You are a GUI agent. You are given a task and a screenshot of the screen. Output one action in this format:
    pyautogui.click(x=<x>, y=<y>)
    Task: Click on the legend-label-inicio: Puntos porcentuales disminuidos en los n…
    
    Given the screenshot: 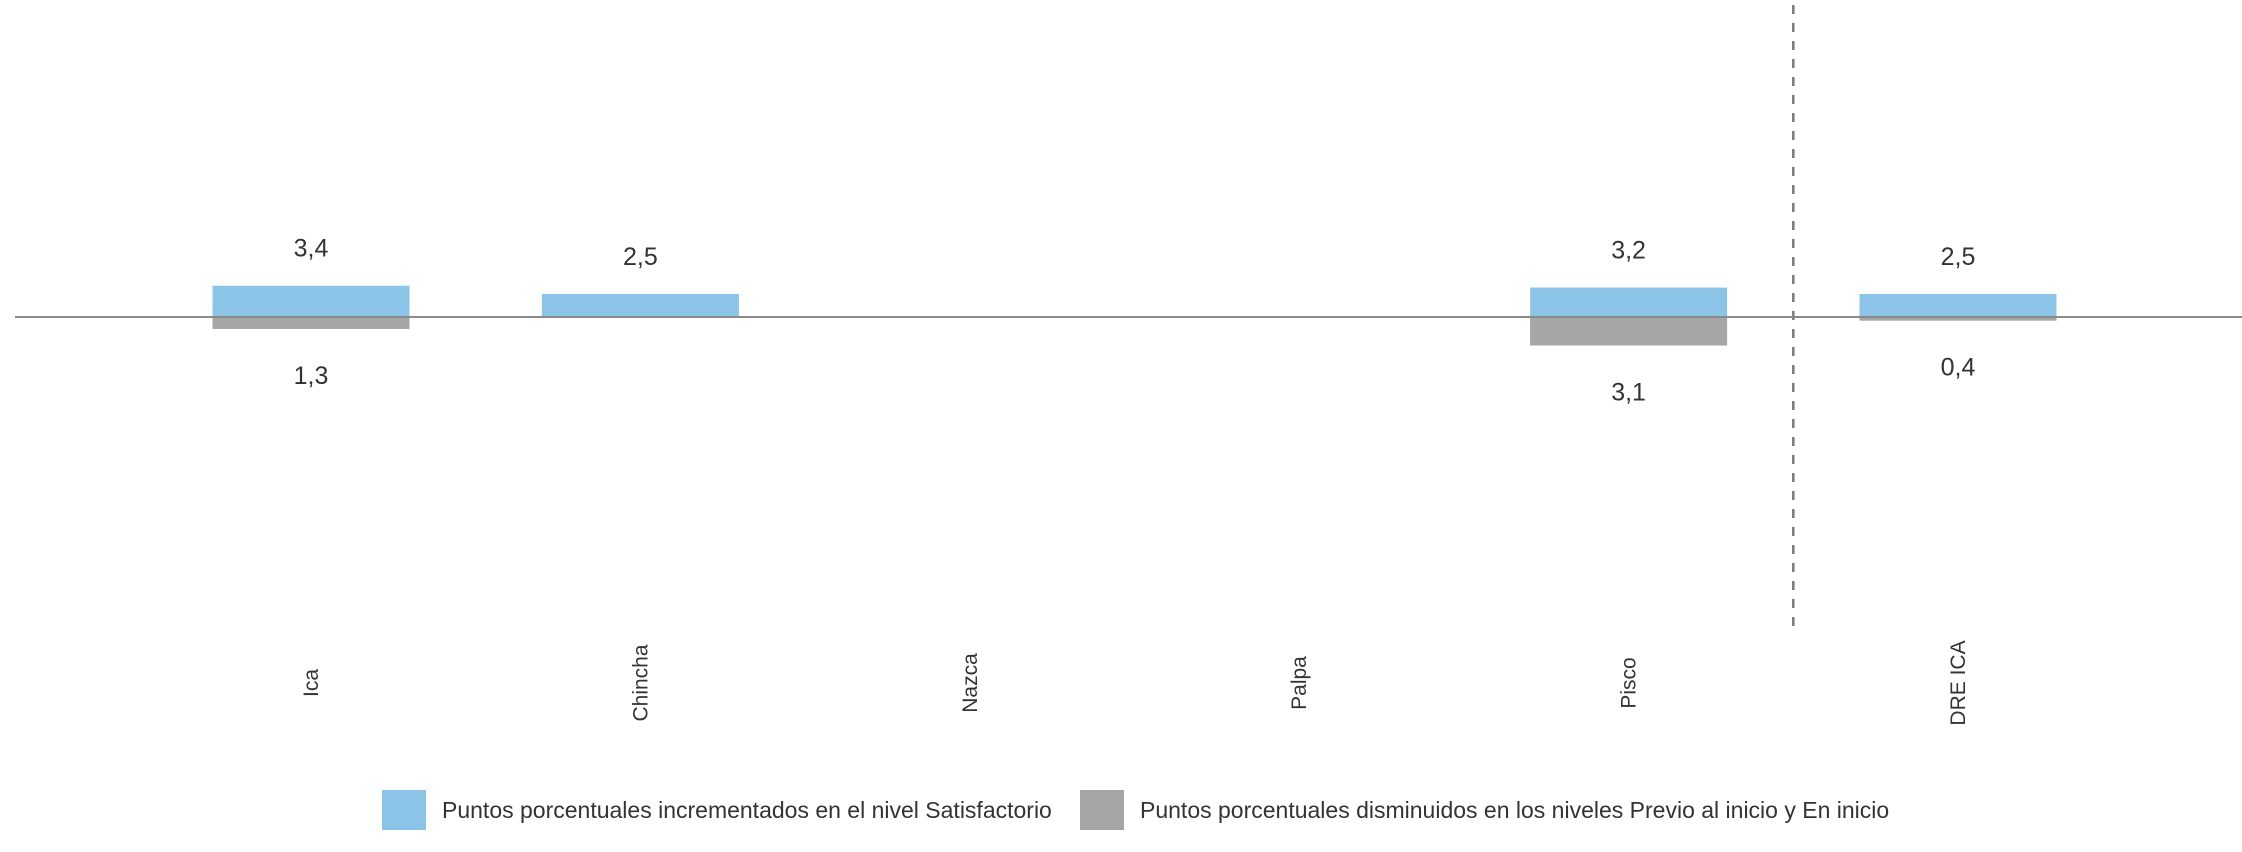 What is the action you would take?
    pyautogui.click(x=1514, y=810)
    